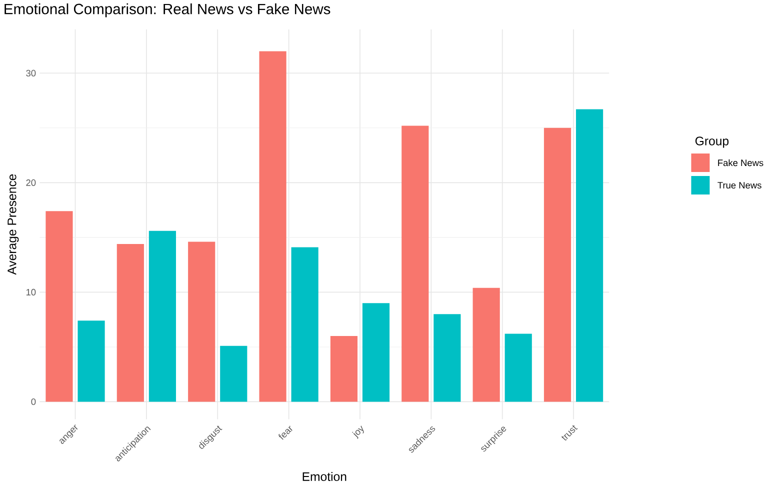 The width and height of the screenshot is (767, 484). What do you see at coordinates (741, 162) in the screenshot?
I see `legend-label: Fake News` at bounding box center [741, 162].